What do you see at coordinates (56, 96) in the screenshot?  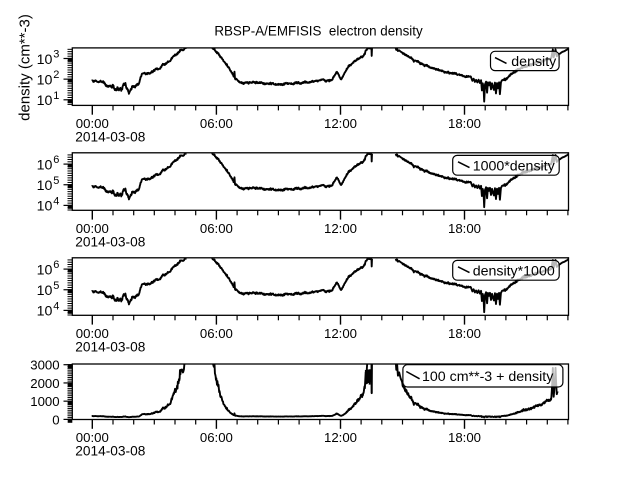 I see `svg-text: 1` at bounding box center [56, 96].